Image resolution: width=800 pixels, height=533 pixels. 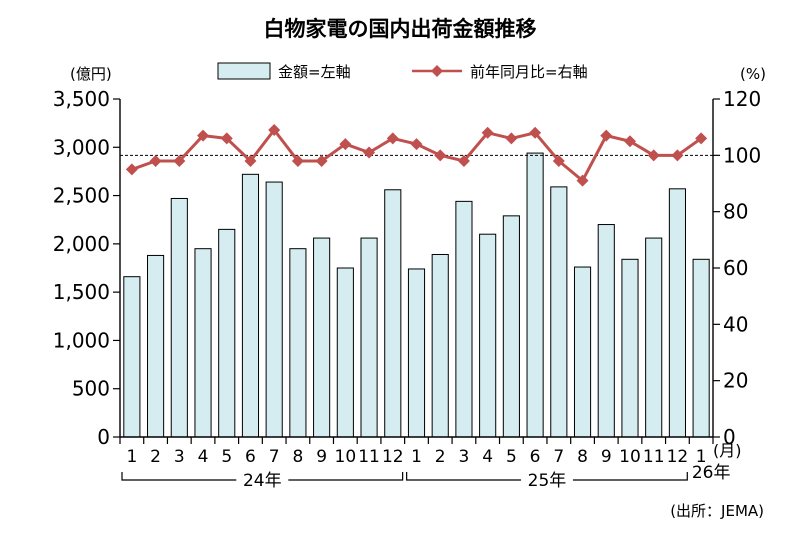 I want to click on month-unit-label: (月), so click(x=727, y=450).